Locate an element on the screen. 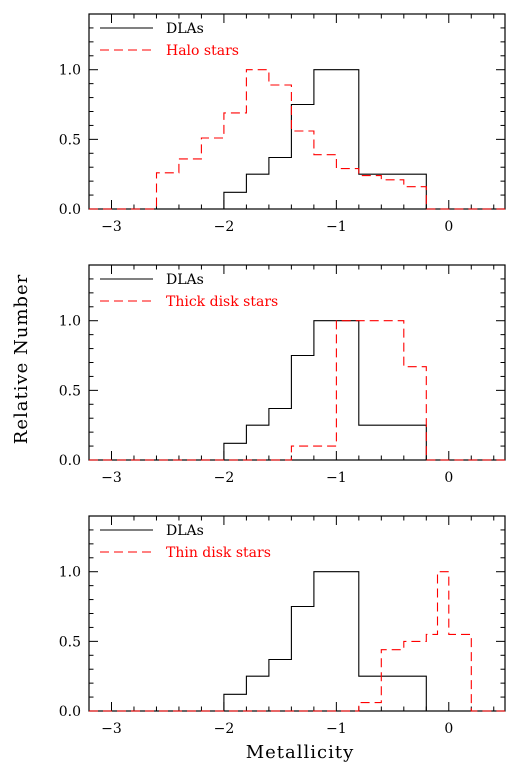  y-axis-title: Relative Number is located at coordinates (21, 359).